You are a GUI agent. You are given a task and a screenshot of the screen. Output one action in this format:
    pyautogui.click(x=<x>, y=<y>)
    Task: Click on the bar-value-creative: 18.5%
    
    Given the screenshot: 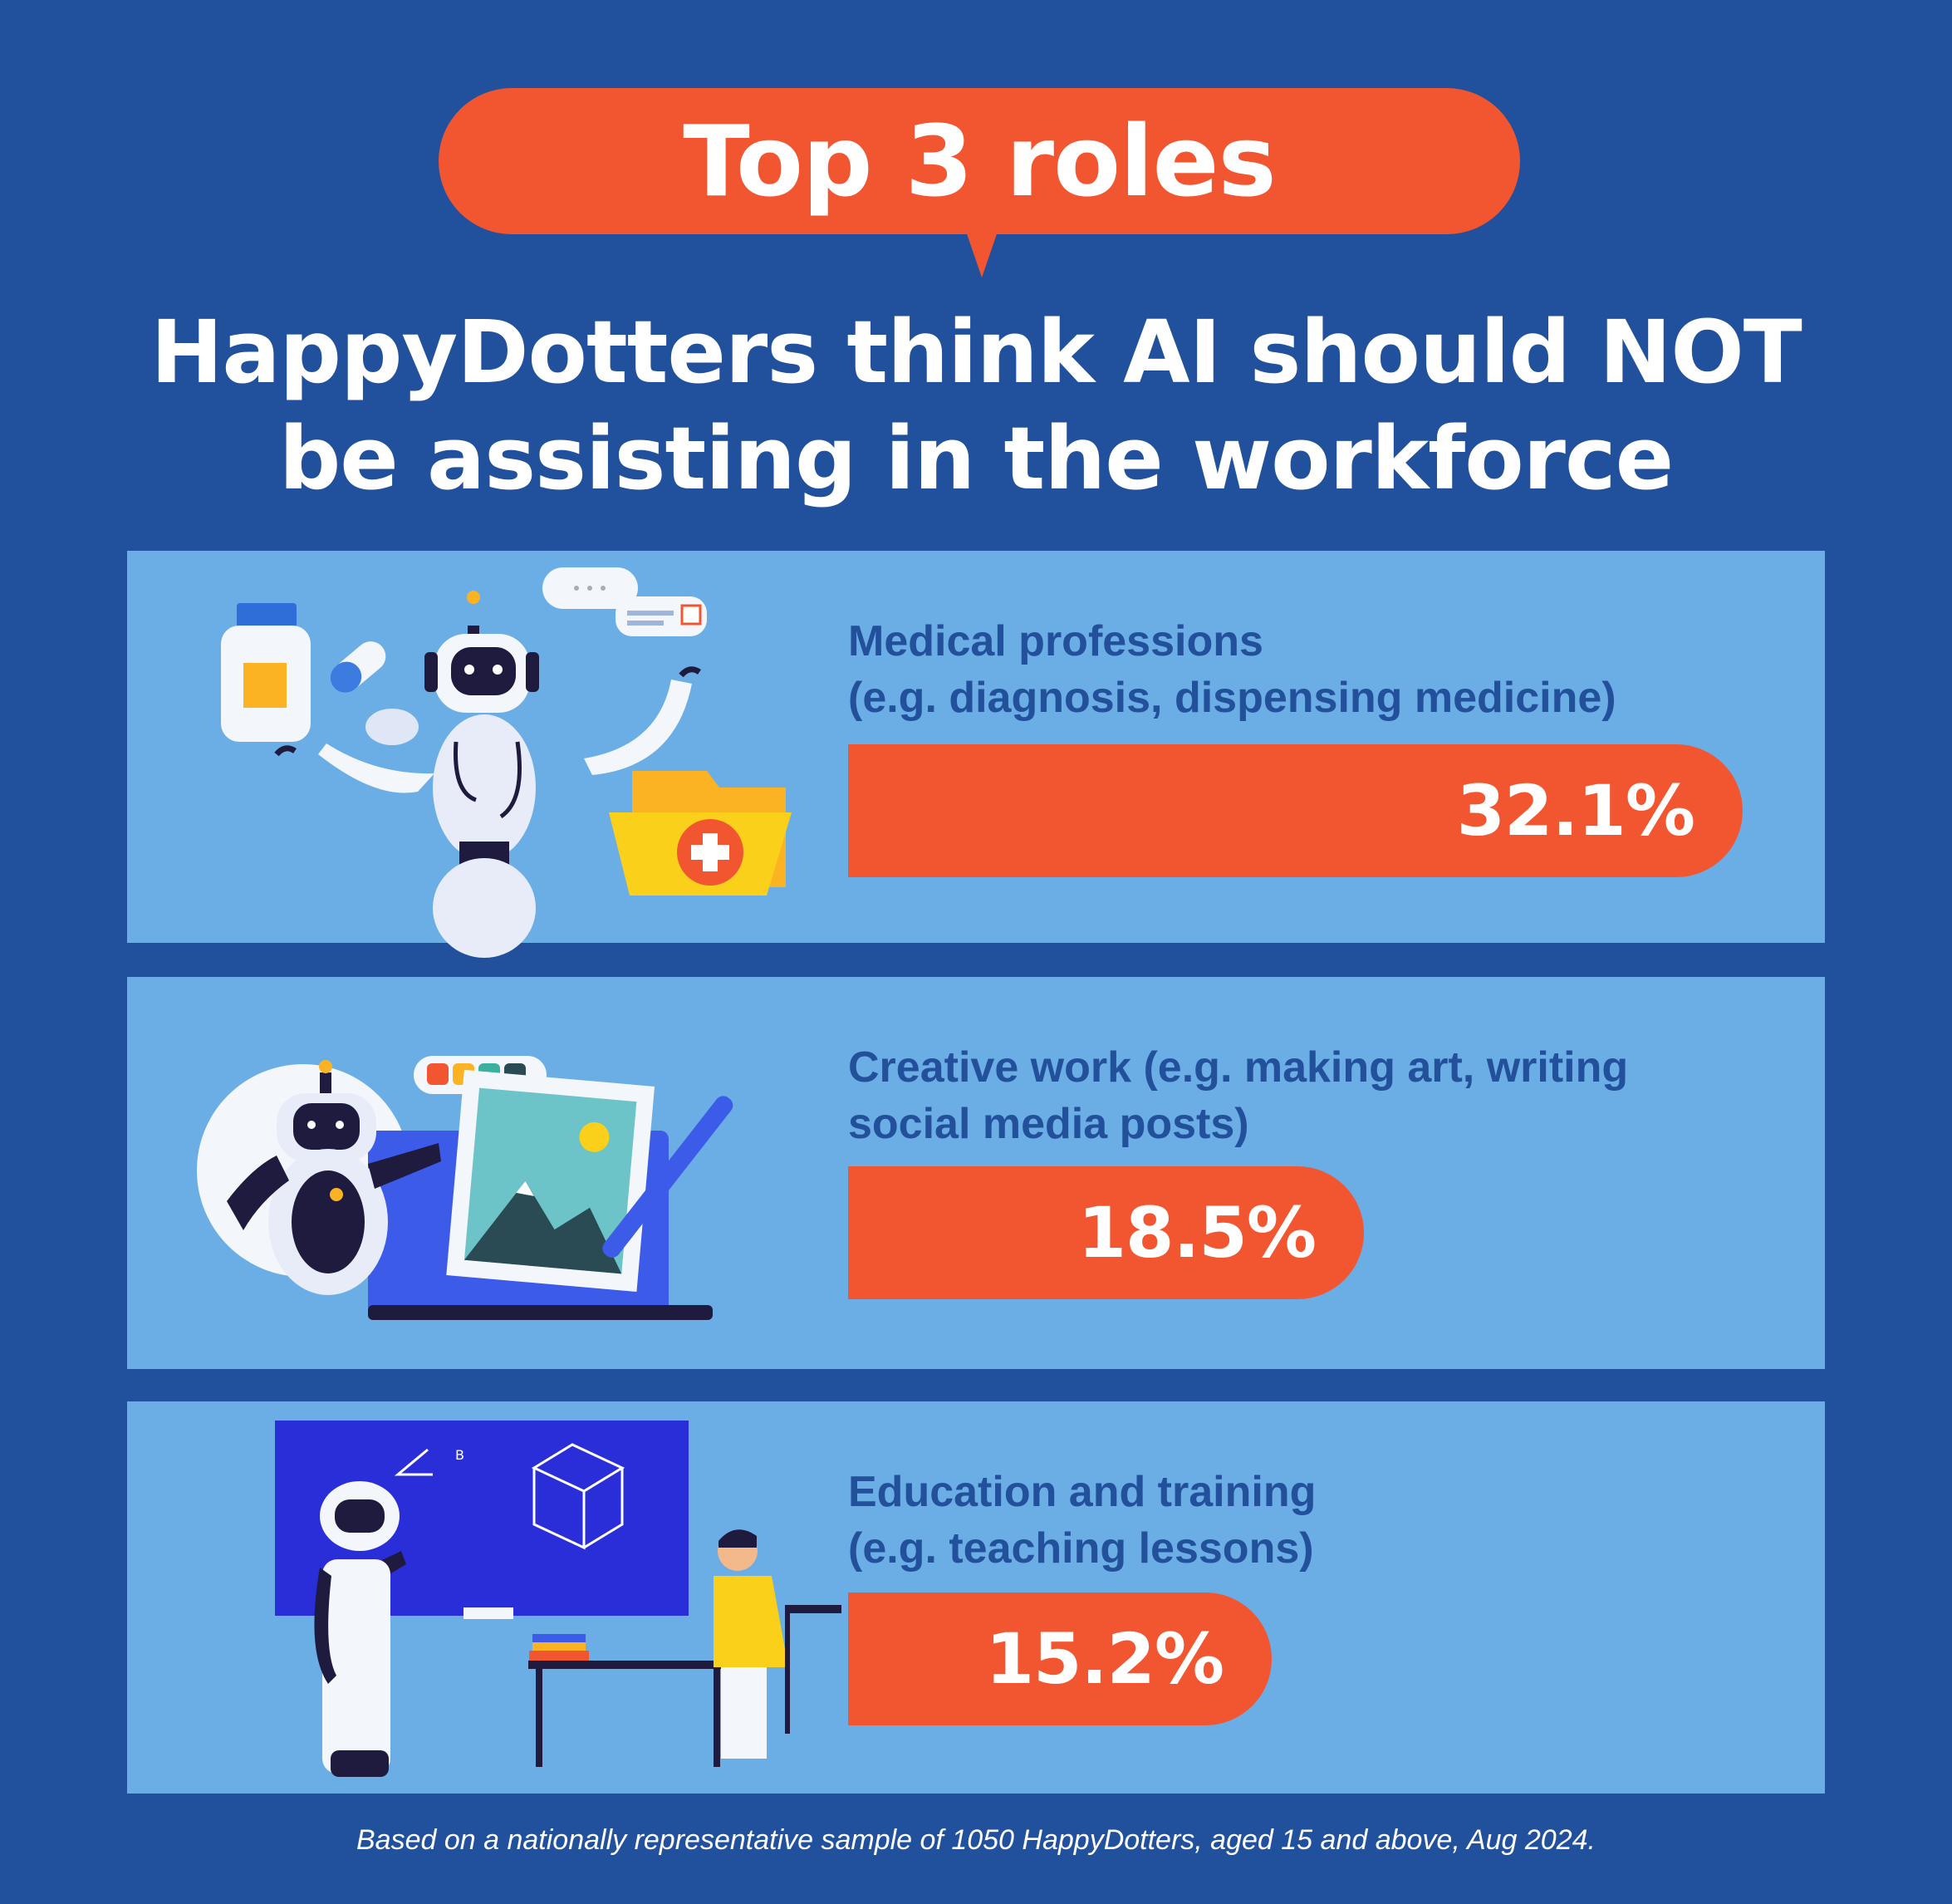 What is the action you would take?
    pyautogui.click(x=1197, y=1232)
    